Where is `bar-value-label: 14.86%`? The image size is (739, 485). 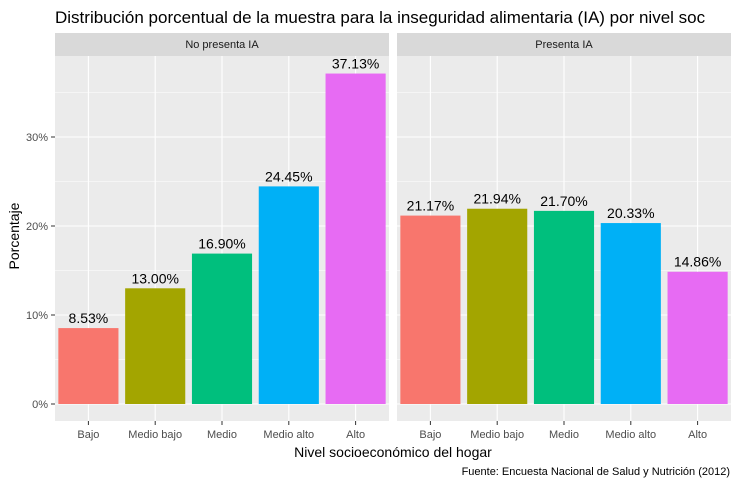
bar-value-label: 14.86% is located at coordinates (697, 262).